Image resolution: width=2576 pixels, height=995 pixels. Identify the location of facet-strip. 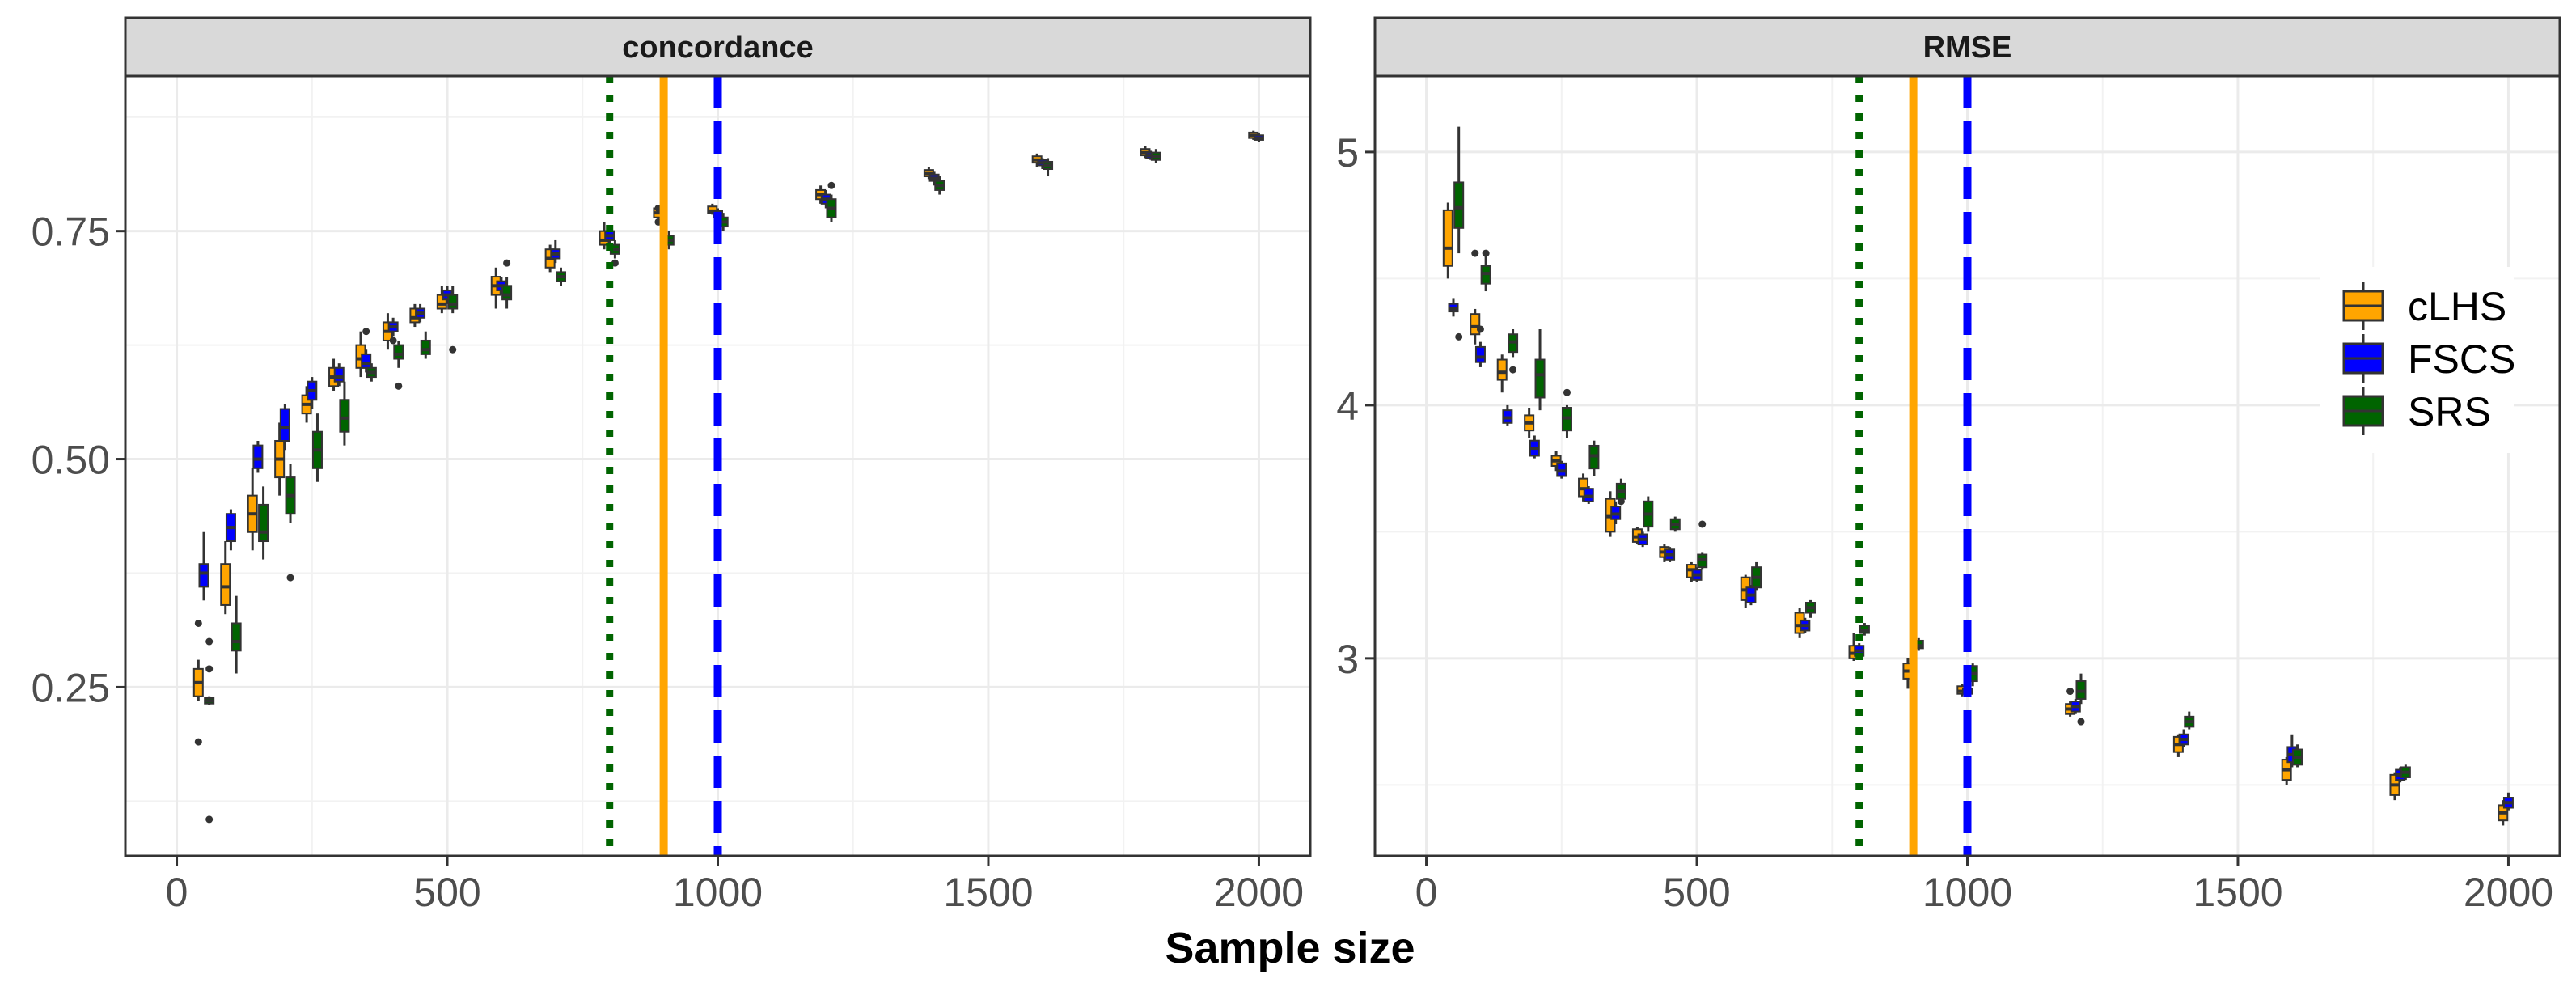
(1967, 47).